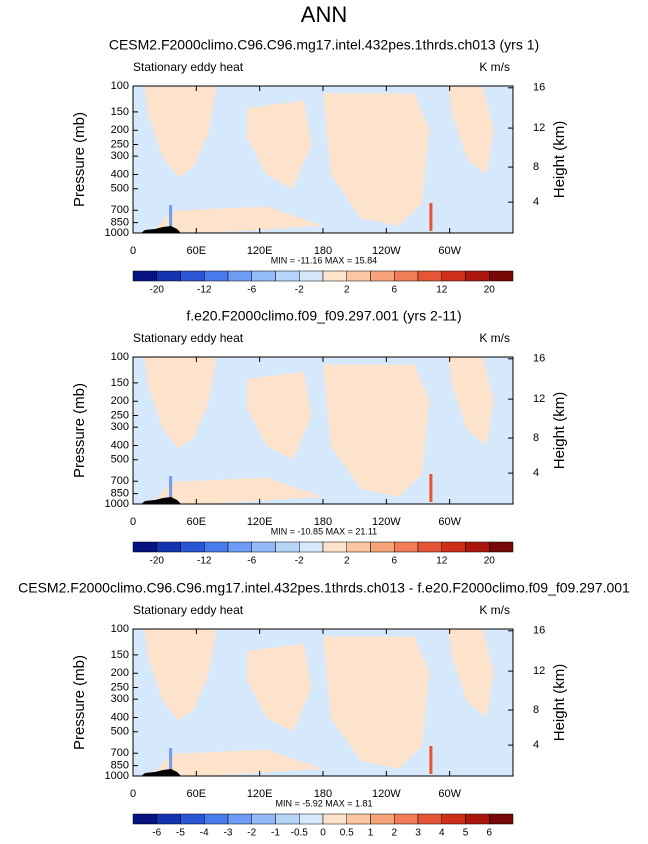 The height and width of the screenshot is (844, 648). What do you see at coordinates (204, 833) in the screenshot?
I see `colorbar-label: -4` at bounding box center [204, 833].